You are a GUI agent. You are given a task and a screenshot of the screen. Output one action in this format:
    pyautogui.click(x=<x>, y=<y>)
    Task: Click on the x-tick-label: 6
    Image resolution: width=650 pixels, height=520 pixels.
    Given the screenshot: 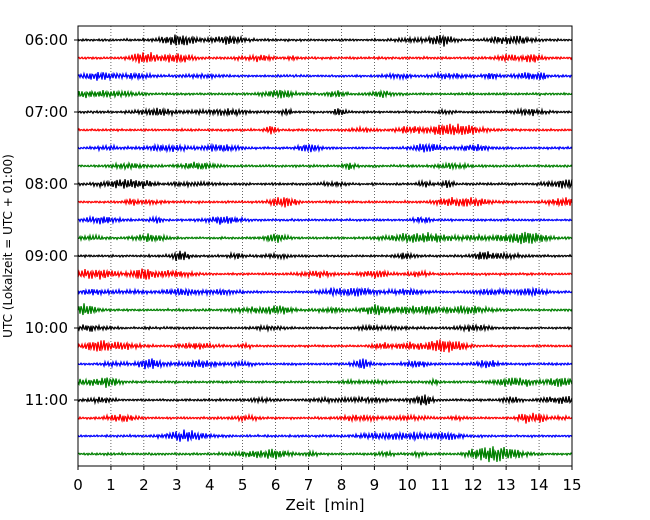 What is the action you would take?
    pyautogui.click(x=276, y=485)
    